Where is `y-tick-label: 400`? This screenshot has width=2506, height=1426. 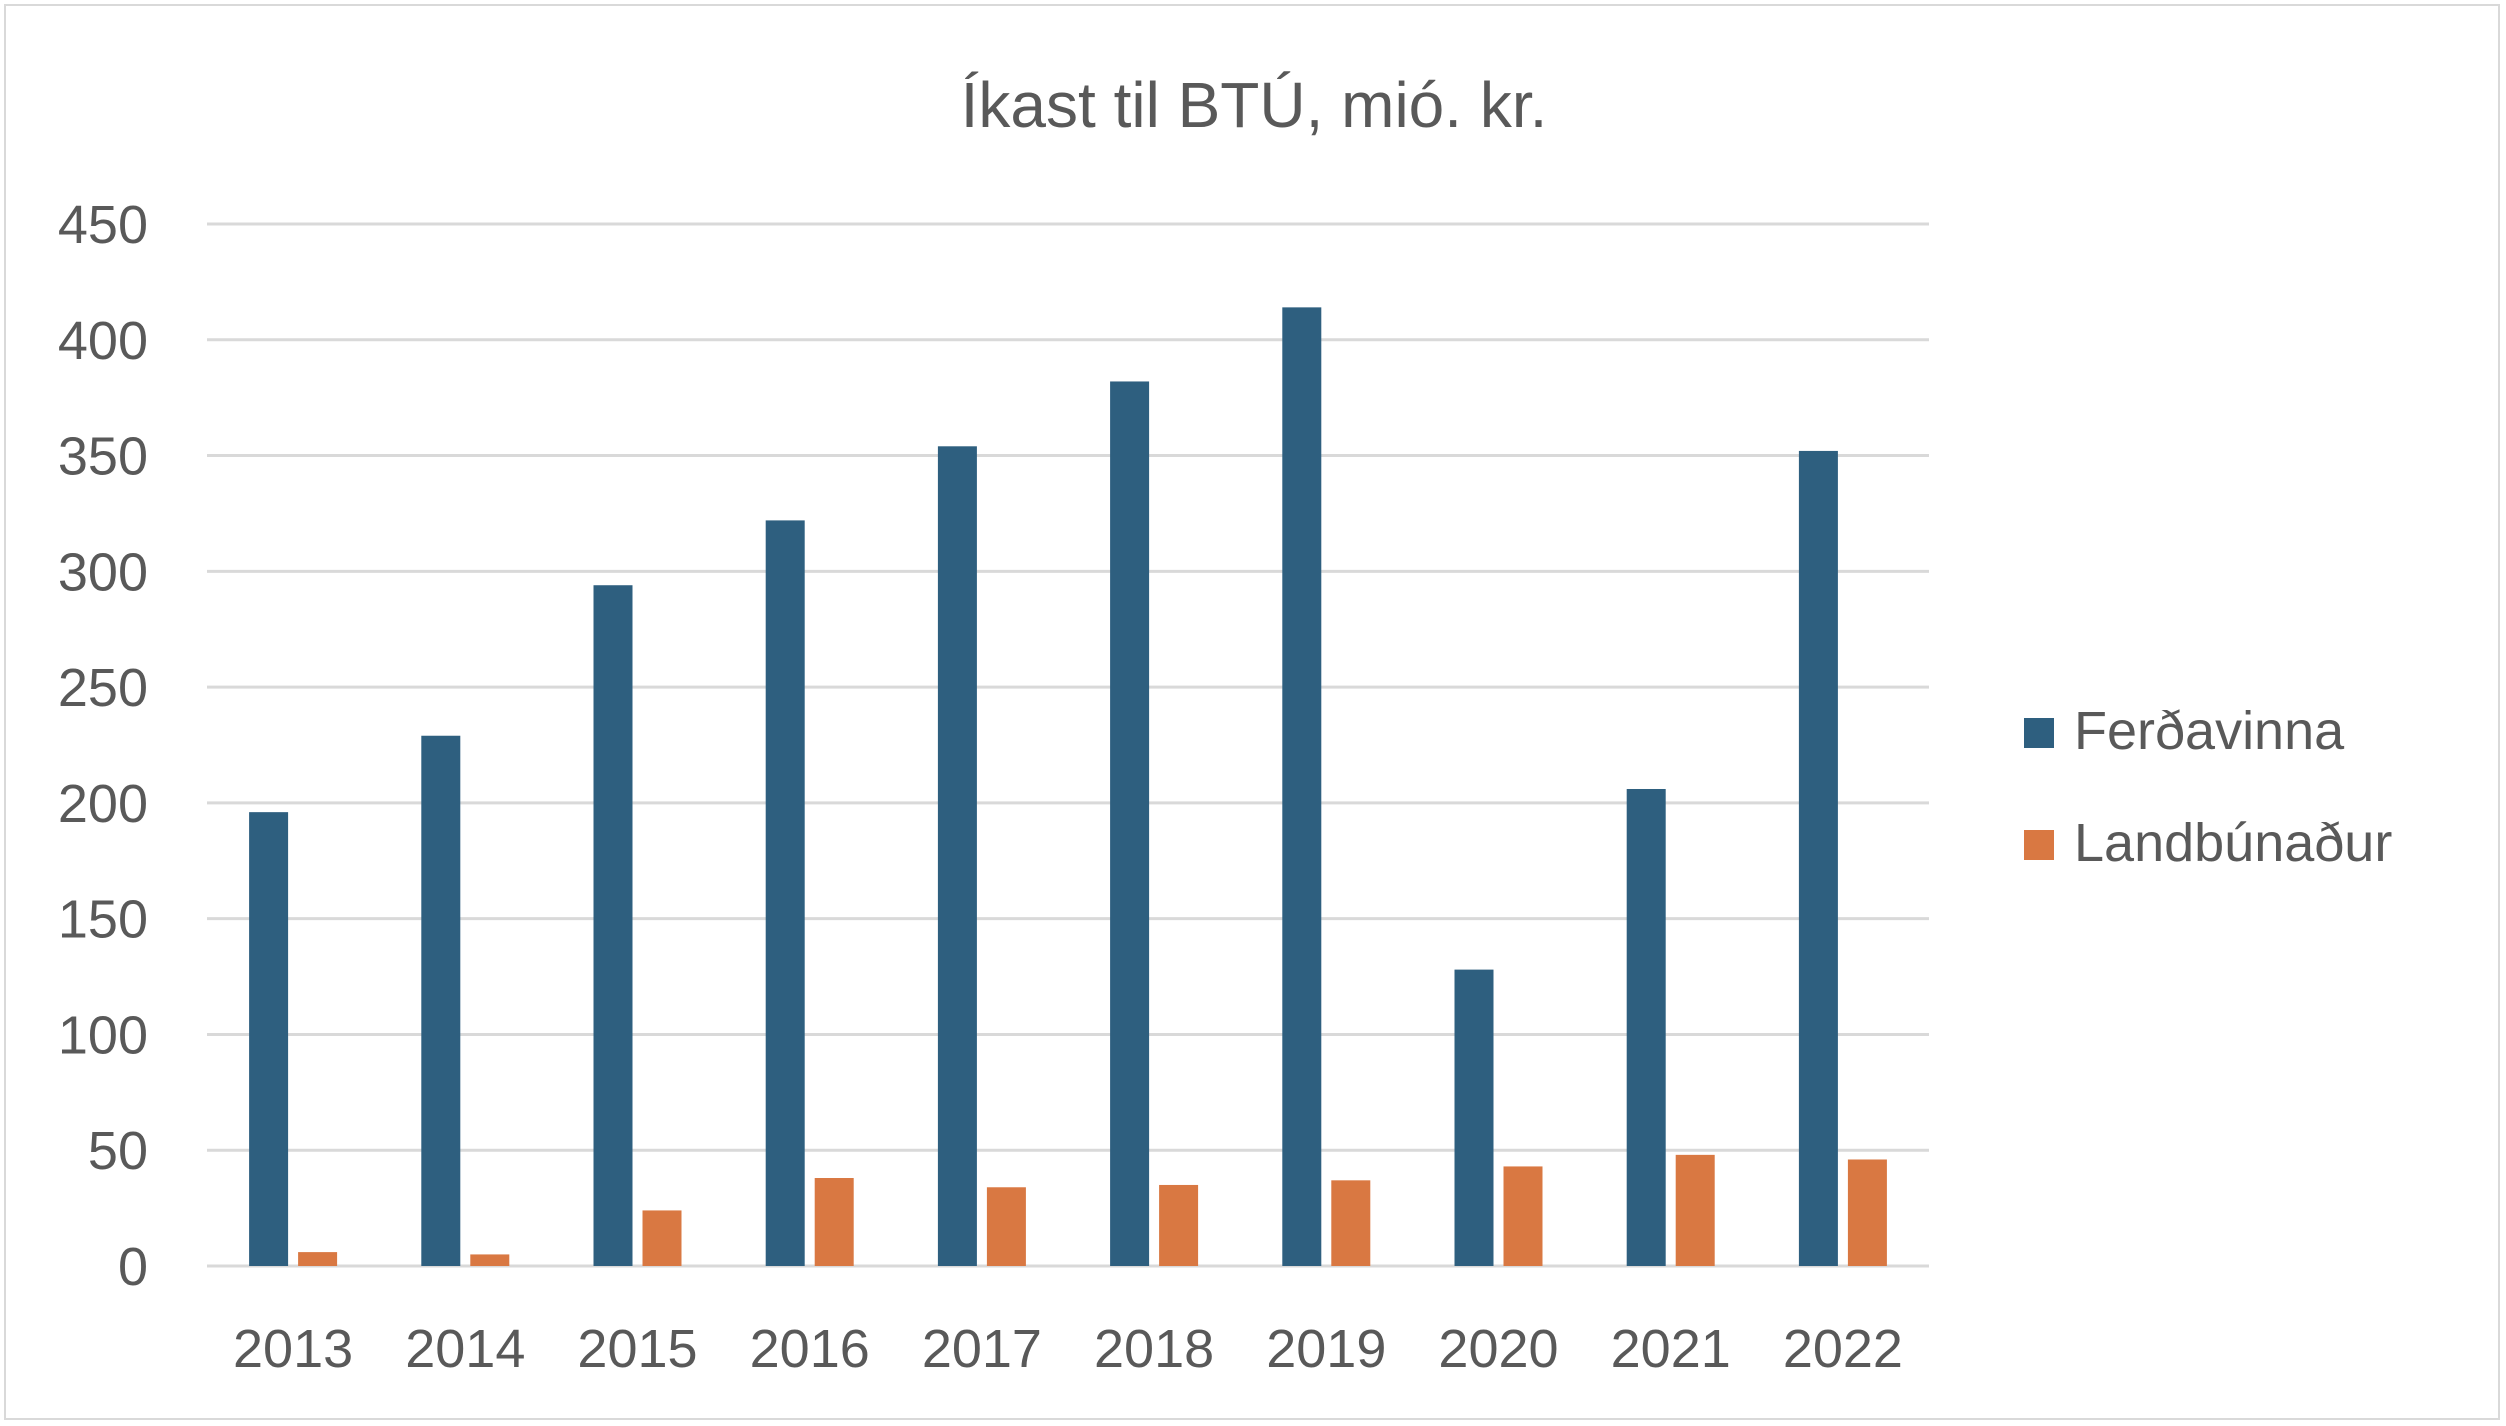
y-tick-label: 400 is located at coordinates (103, 341).